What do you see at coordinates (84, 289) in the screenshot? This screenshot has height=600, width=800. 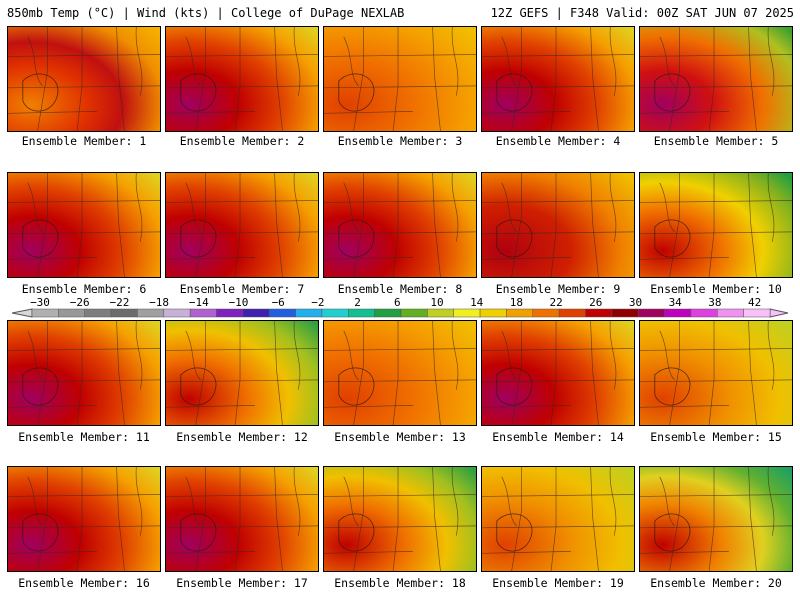 I see `ensemble-member-label: Ensemble Member: 6` at bounding box center [84, 289].